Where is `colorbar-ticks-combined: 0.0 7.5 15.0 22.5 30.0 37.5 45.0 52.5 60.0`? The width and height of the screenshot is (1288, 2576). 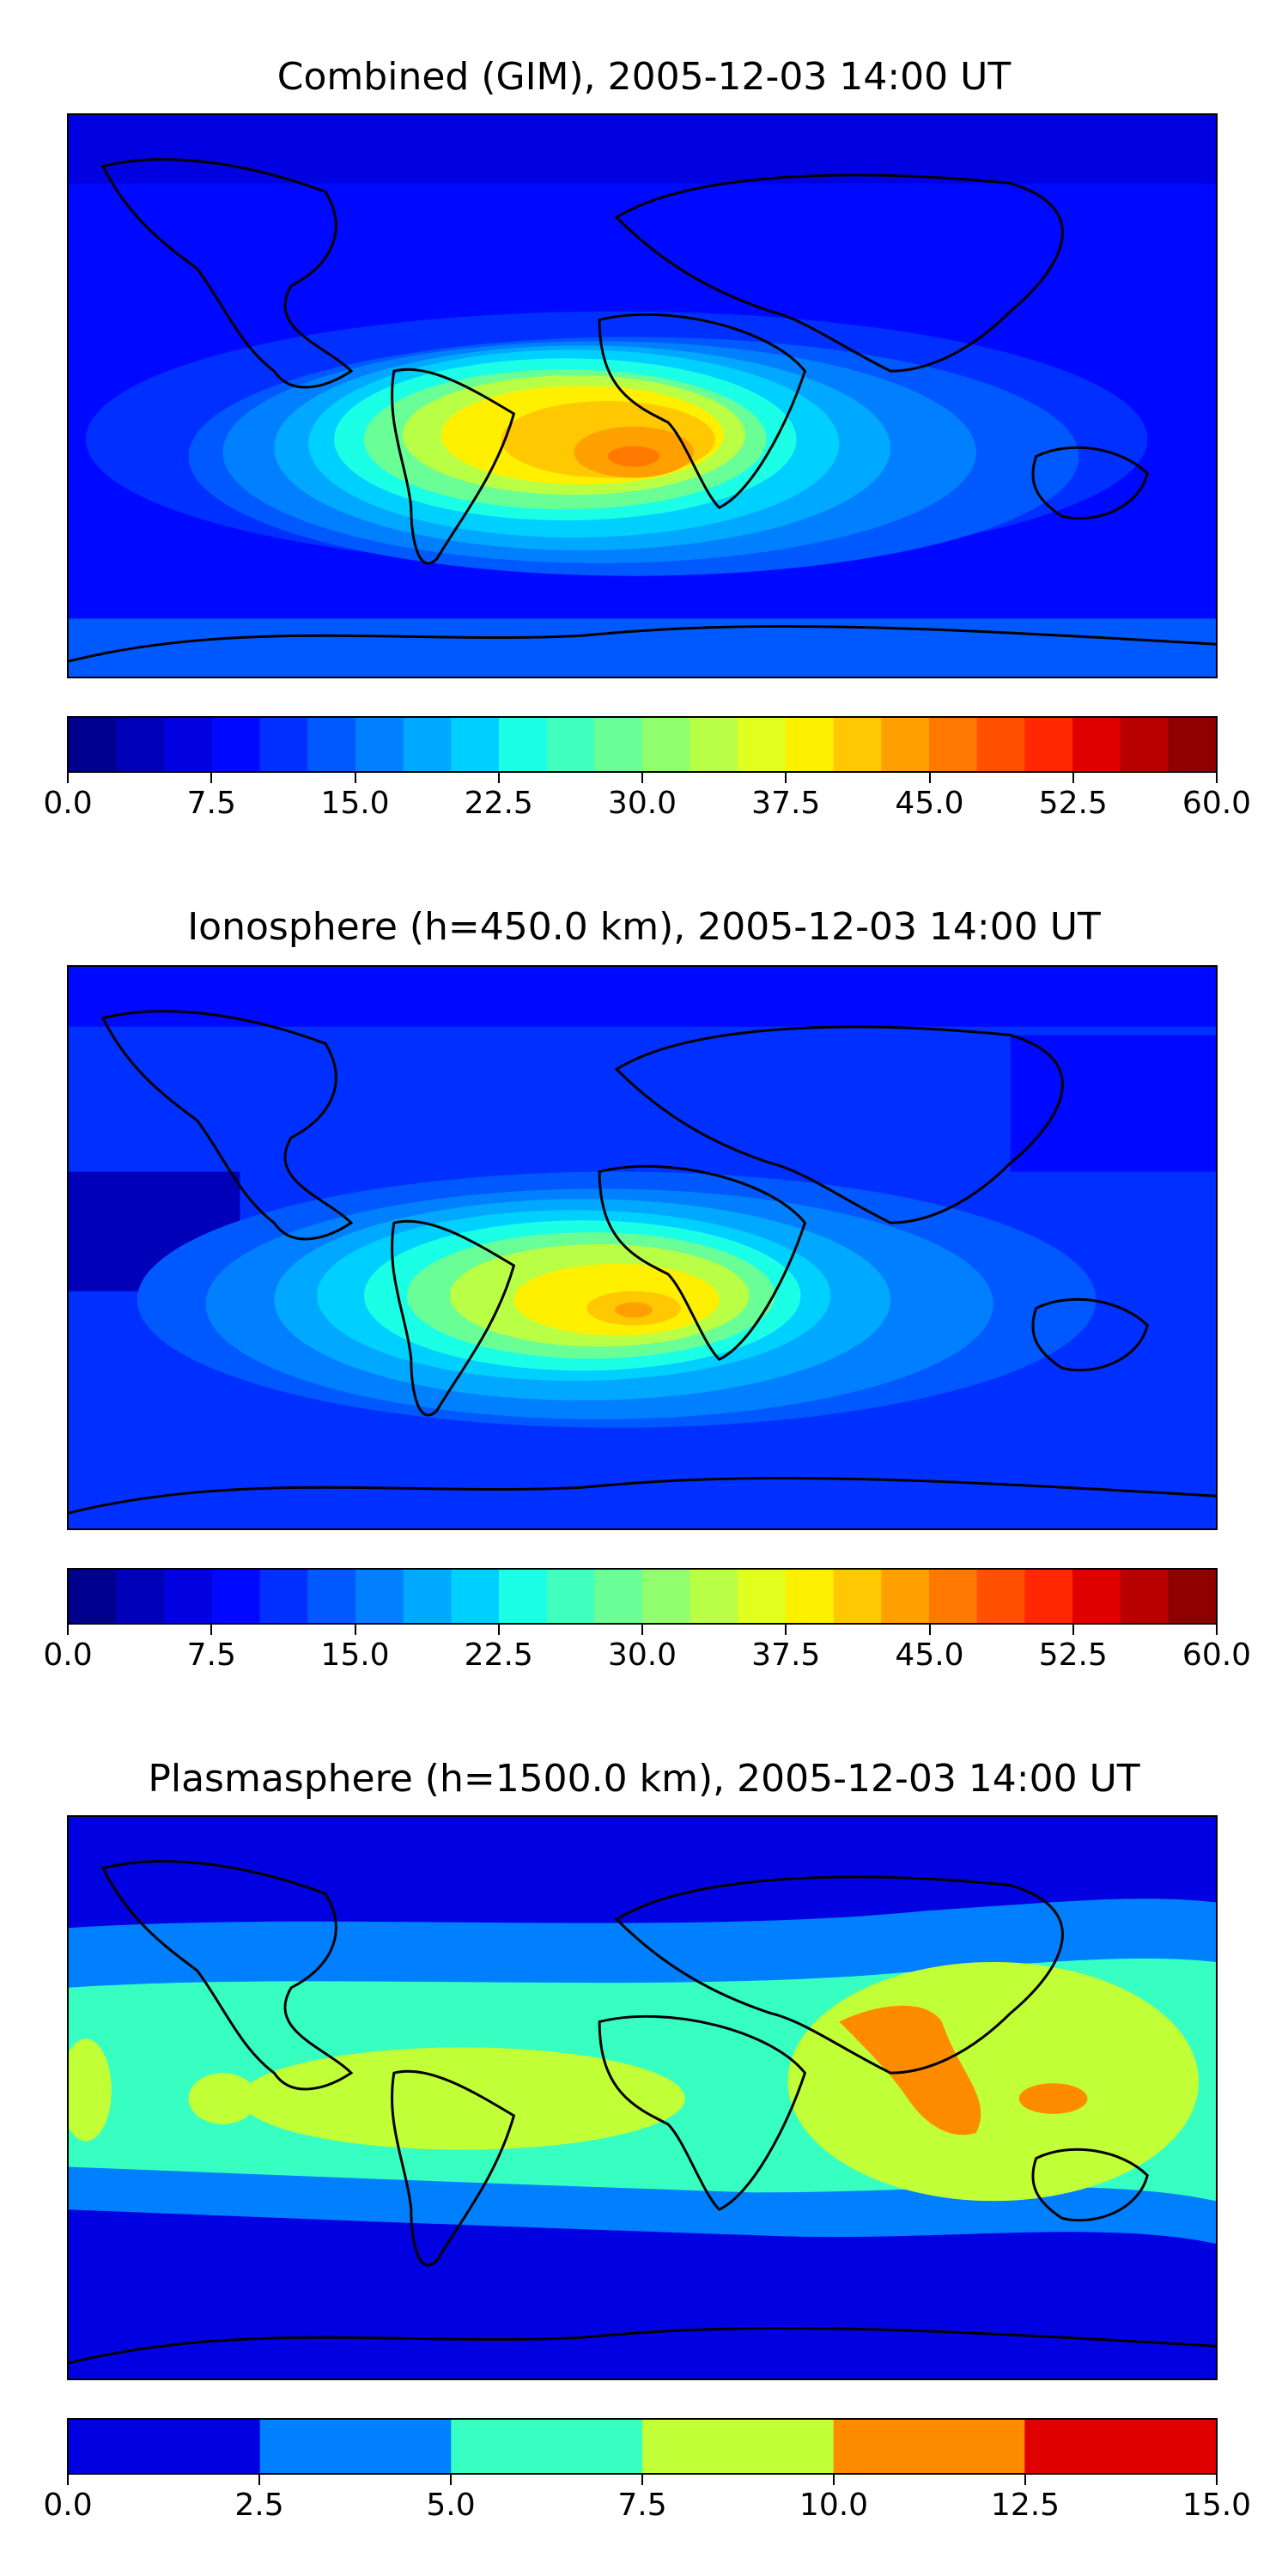 colorbar-ticks-combined: 0.0 7.5 15.0 22.5 30.0 37.5 45.0 52.5 60.0 is located at coordinates (647, 799).